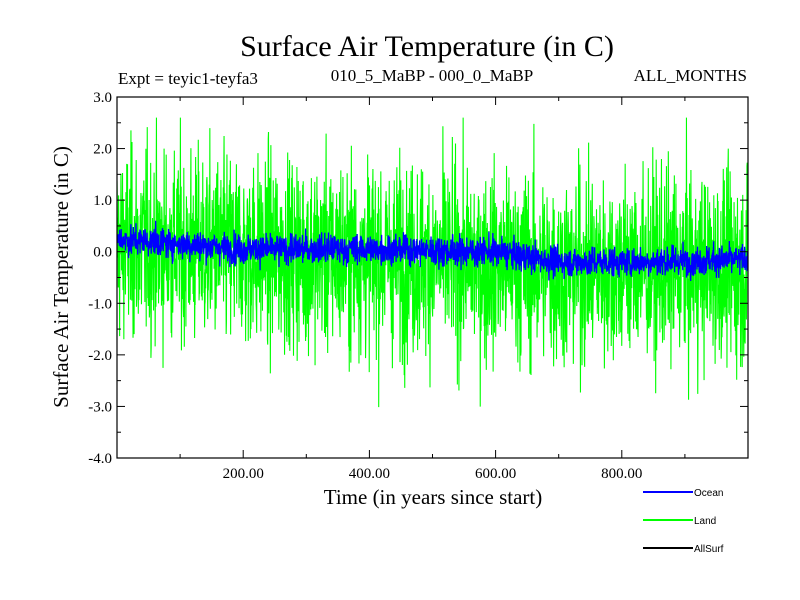 The image size is (800, 600). I want to click on y-tick-label: -2.0, so click(100, 356).